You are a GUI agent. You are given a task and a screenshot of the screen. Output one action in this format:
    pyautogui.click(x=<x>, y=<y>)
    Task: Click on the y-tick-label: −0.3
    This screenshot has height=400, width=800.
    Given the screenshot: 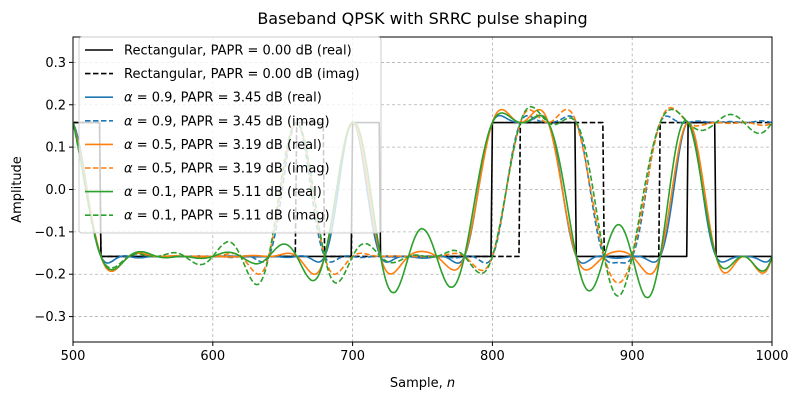 What is the action you would take?
    pyautogui.click(x=50, y=317)
    